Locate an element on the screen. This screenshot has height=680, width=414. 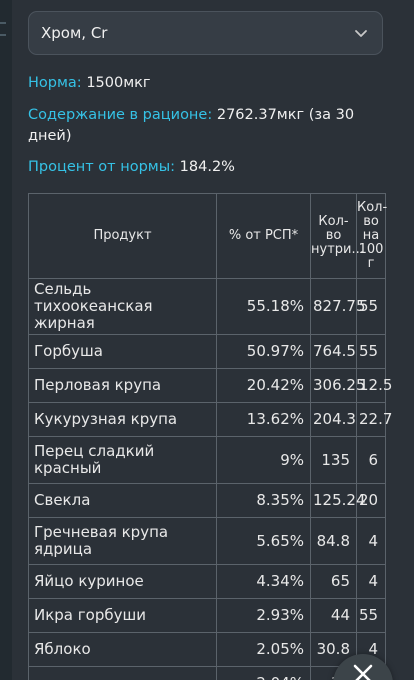
product-cell: Яблоко is located at coordinates (122, 649).